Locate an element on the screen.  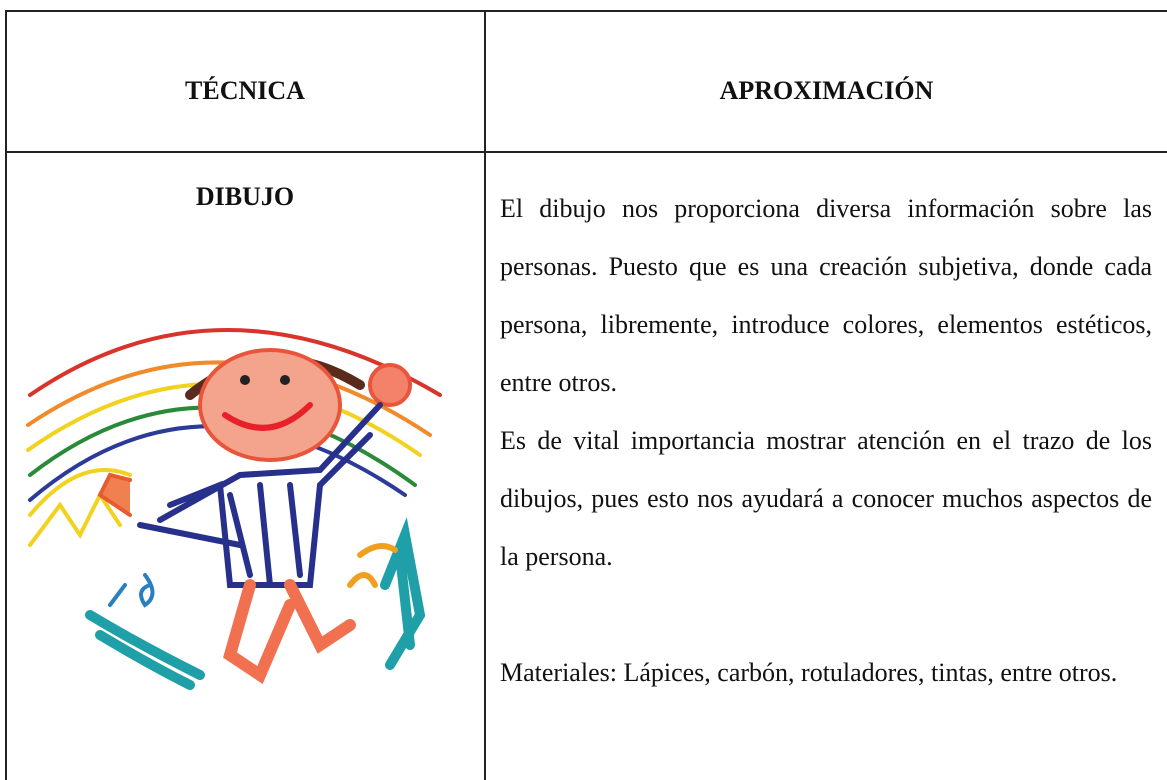
face is located at coordinates (270, 405).